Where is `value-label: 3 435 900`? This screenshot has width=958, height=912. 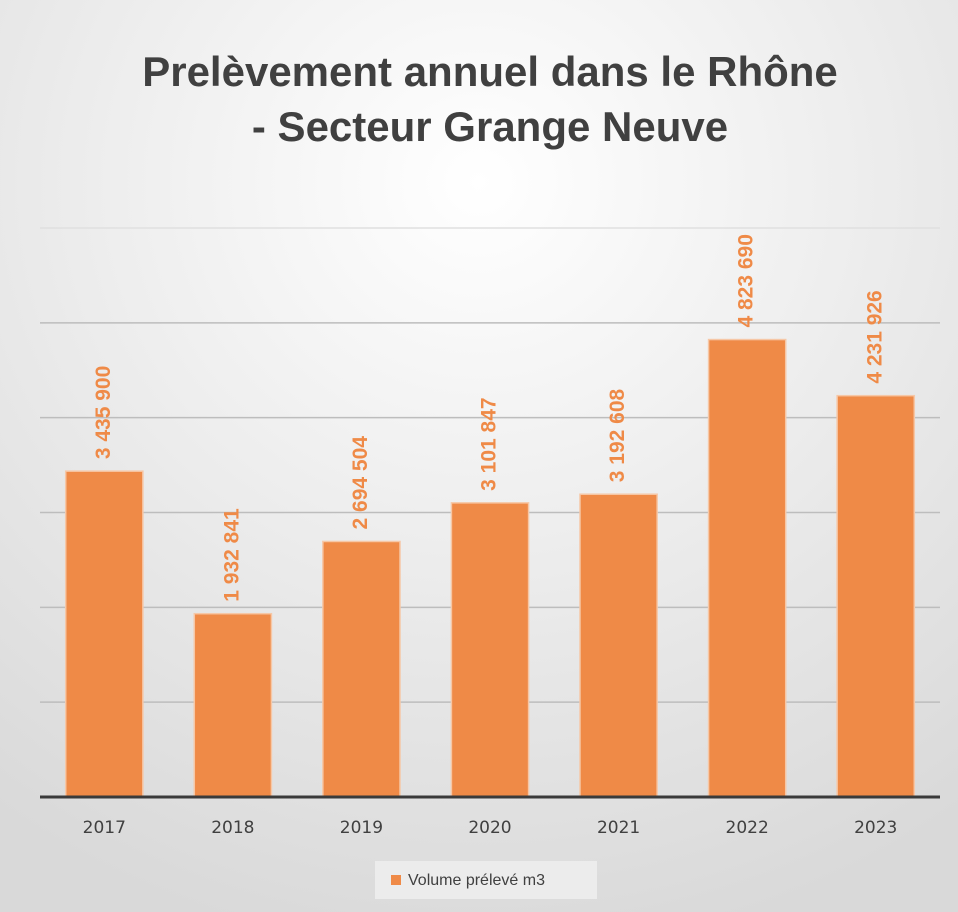
value-label: 3 435 900 is located at coordinates (103, 412).